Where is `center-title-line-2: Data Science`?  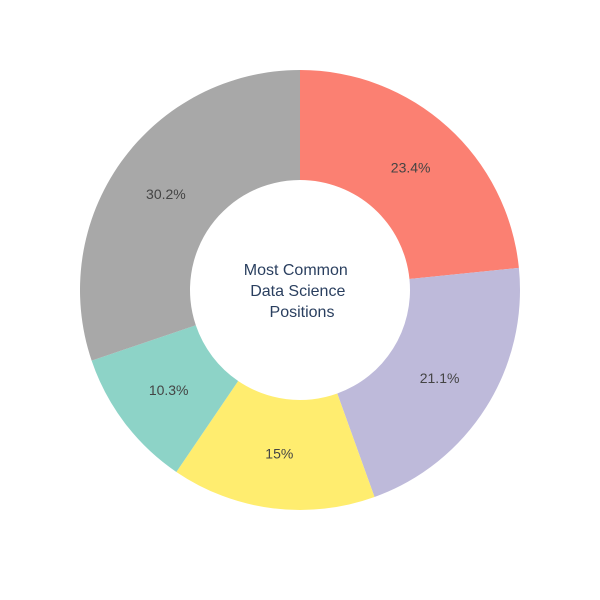 center-title-line-2: Data Science is located at coordinates (297, 291).